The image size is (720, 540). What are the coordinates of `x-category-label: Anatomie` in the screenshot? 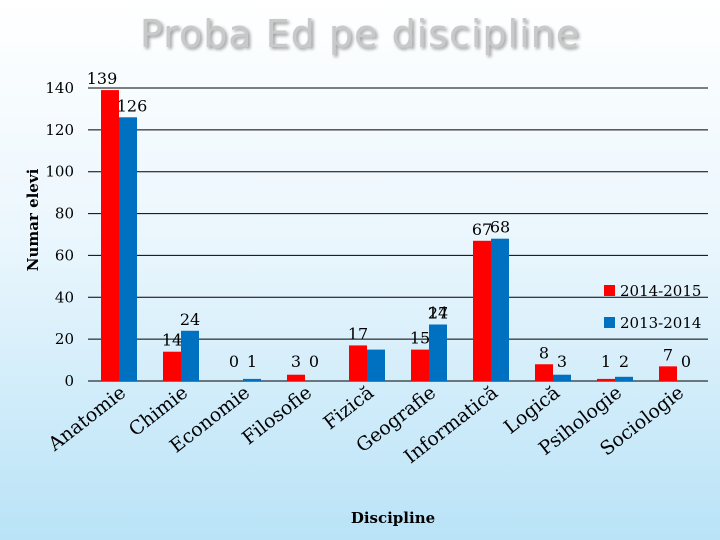 It's located at (86, 419).